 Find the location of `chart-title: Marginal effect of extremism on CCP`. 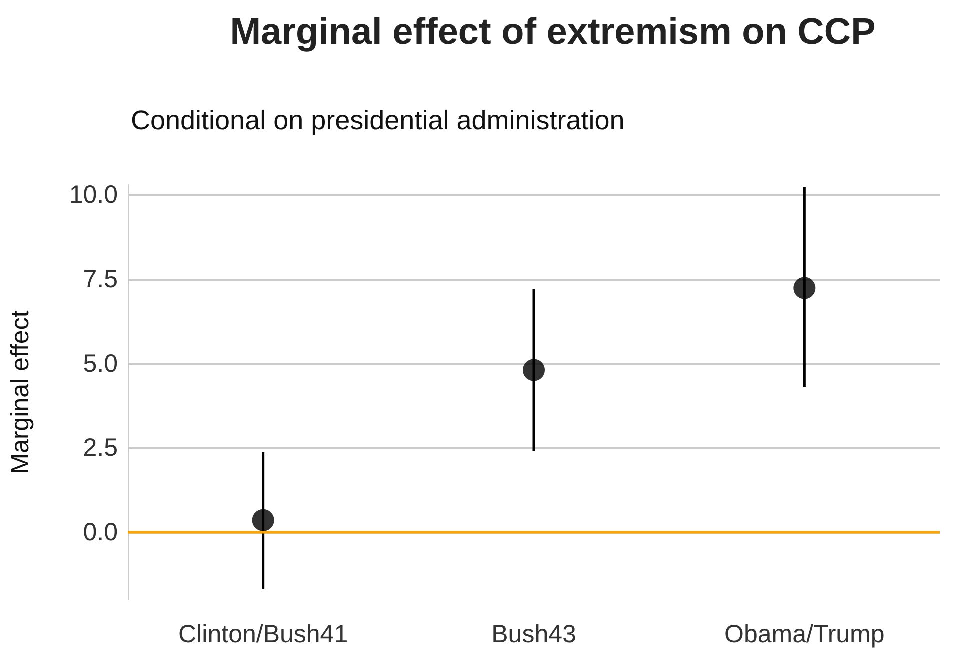

chart-title: Marginal effect of extremism on CCP is located at coordinates (553, 31).